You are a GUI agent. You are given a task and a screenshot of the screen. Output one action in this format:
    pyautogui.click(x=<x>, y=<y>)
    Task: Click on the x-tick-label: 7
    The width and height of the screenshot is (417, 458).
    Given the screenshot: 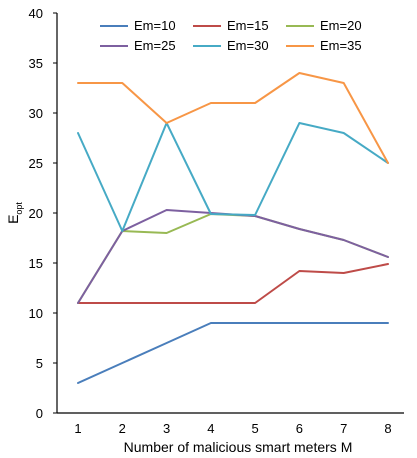 What is the action you would take?
    pyautogui.click(x=343, y=428)
    